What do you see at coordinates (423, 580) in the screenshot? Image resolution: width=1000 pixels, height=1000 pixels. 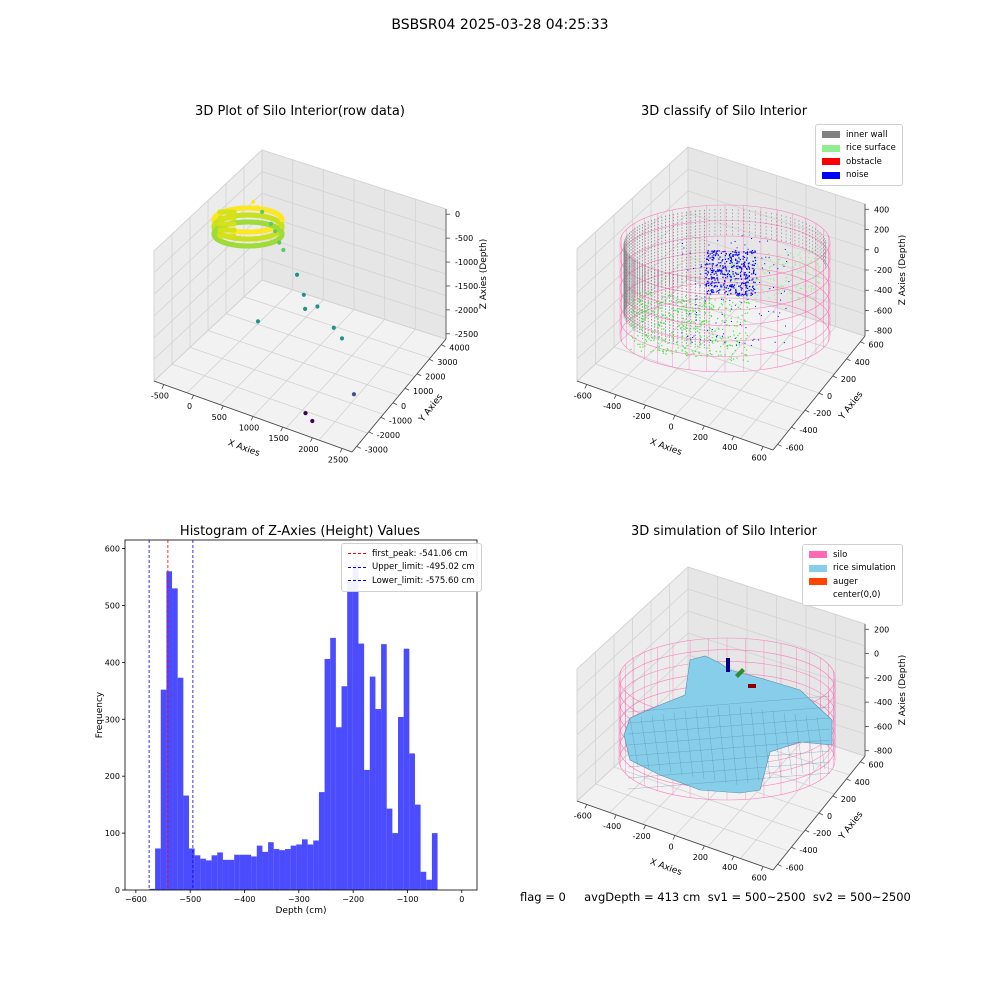 I see `legend-label: Lower_limit: -575.60 cm` at bounding box center [423, 580].